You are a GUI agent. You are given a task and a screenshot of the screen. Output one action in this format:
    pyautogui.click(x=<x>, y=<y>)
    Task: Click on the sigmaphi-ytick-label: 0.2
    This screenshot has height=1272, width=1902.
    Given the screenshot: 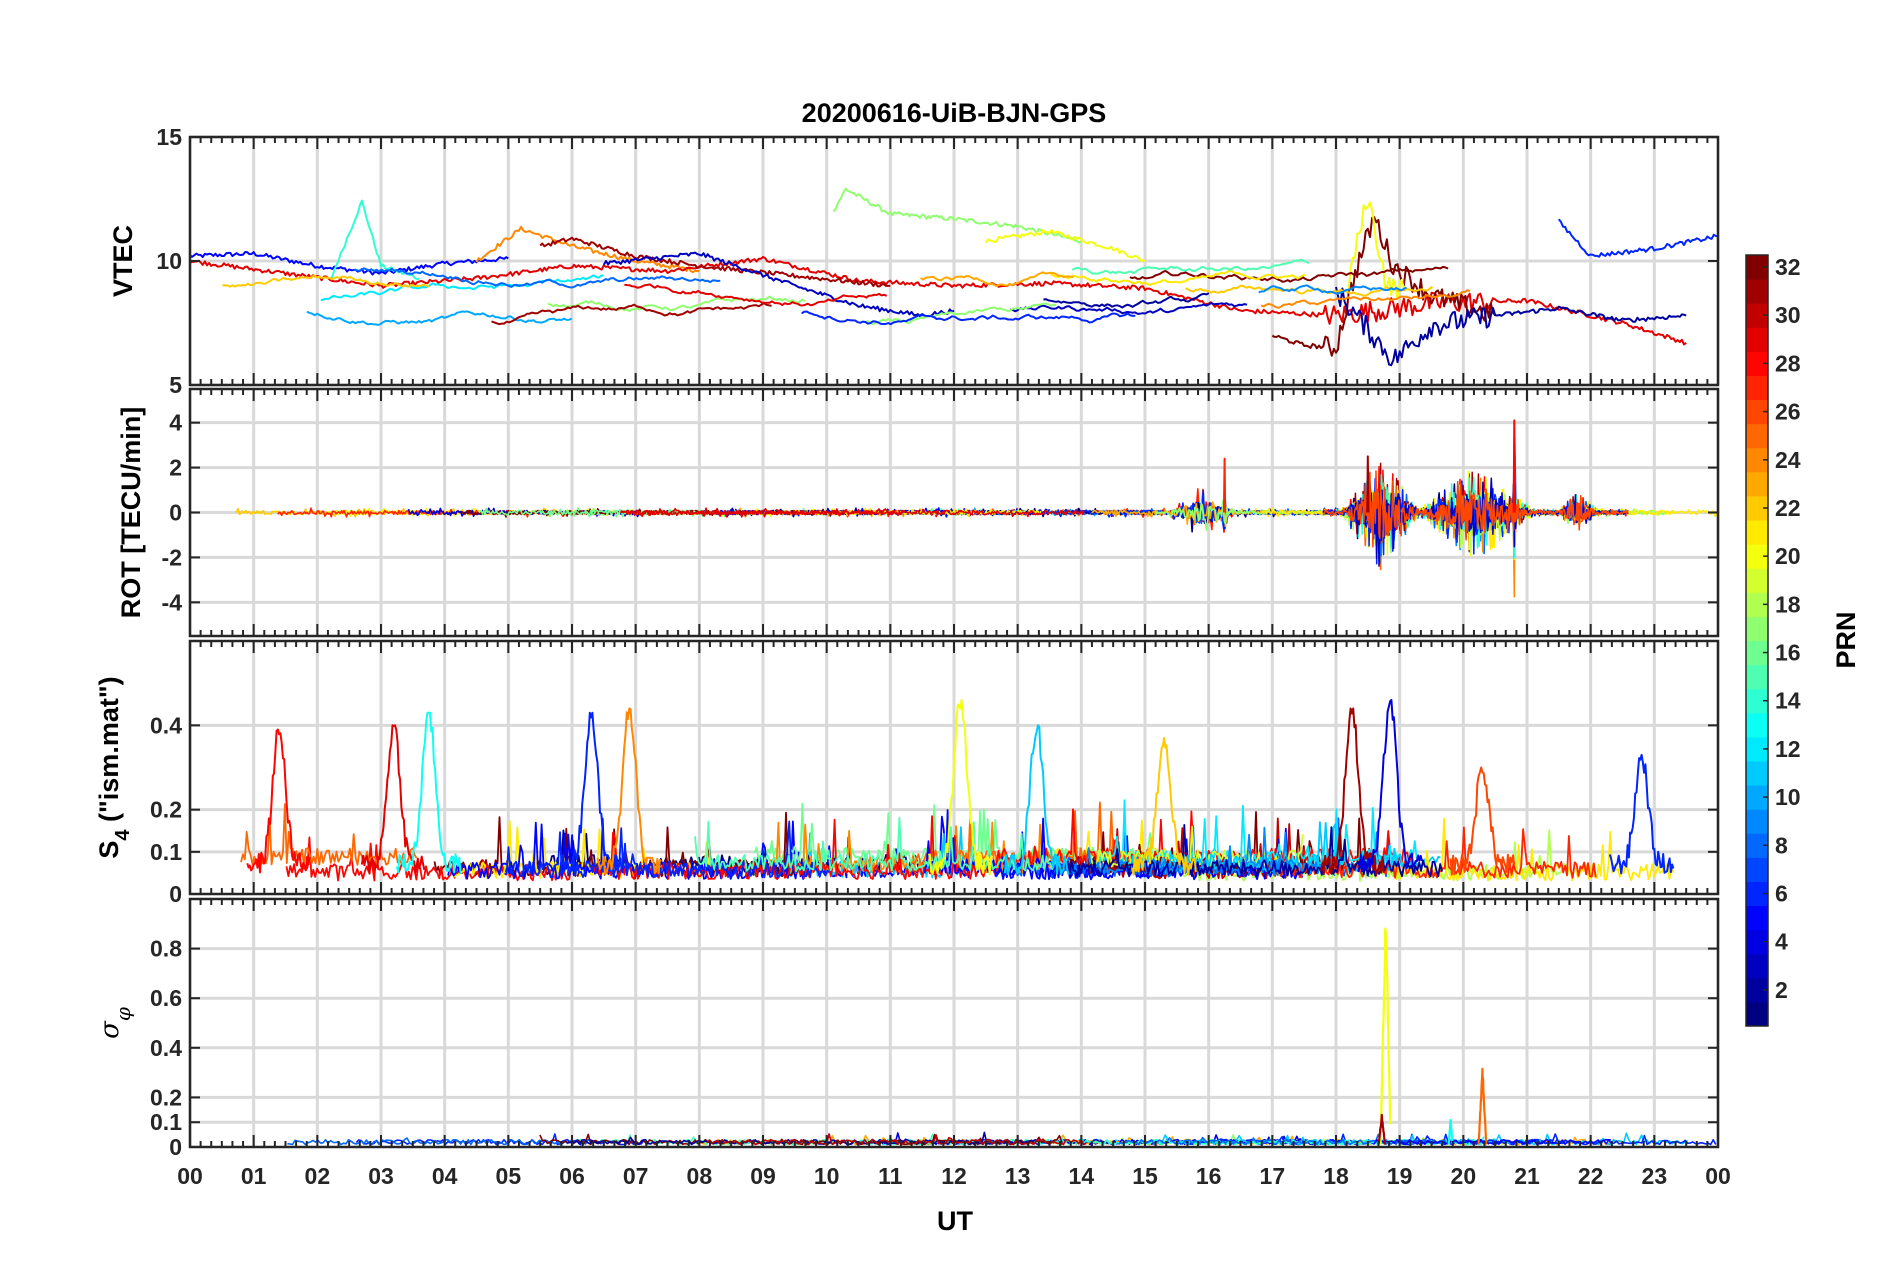 What is the action you would take?
    pyautogui.click(x=166, y=1097)
    